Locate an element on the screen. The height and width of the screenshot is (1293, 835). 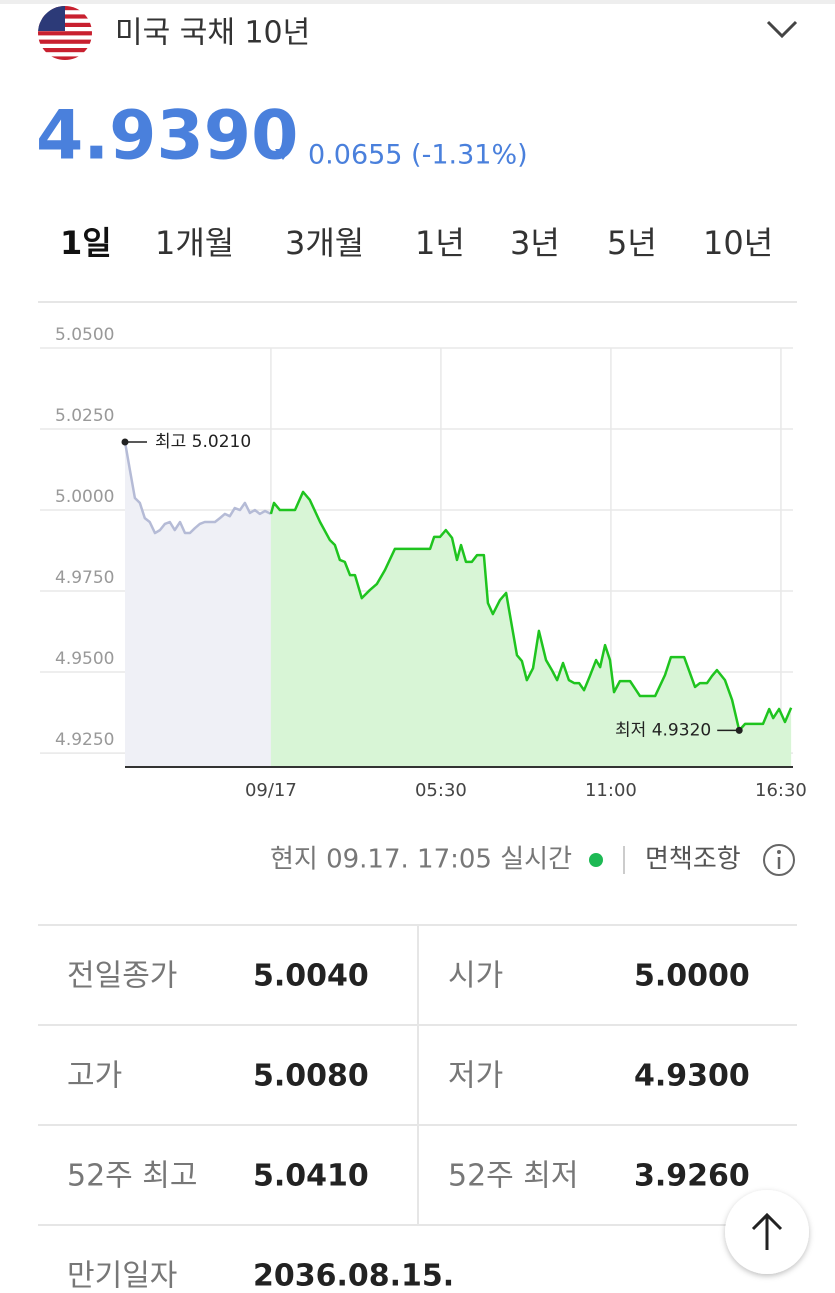
period-tab: 1개월 is located at coordinates (194, 243).